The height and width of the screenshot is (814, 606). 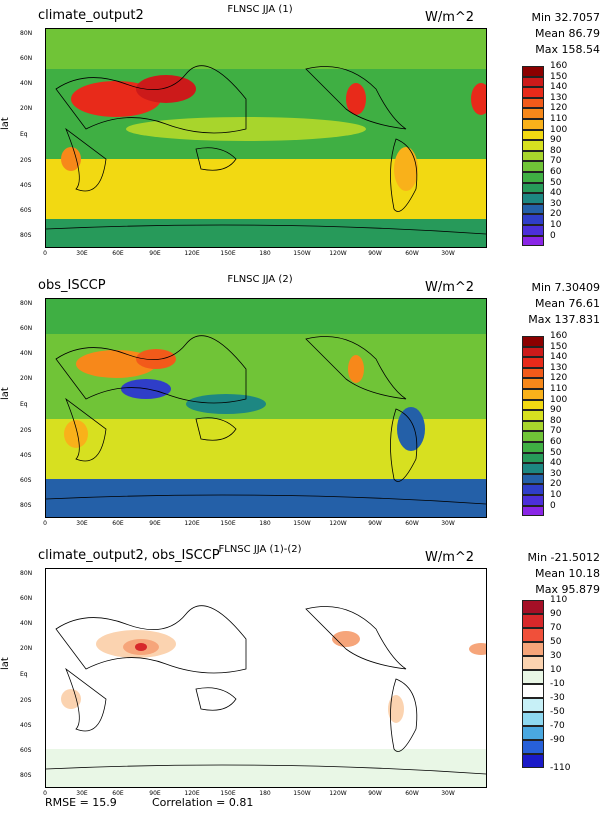 What do you see at coordinates (24, 134) in the screenshot?
I see `lat-tick: Eq` at bounding box center [24, 134].